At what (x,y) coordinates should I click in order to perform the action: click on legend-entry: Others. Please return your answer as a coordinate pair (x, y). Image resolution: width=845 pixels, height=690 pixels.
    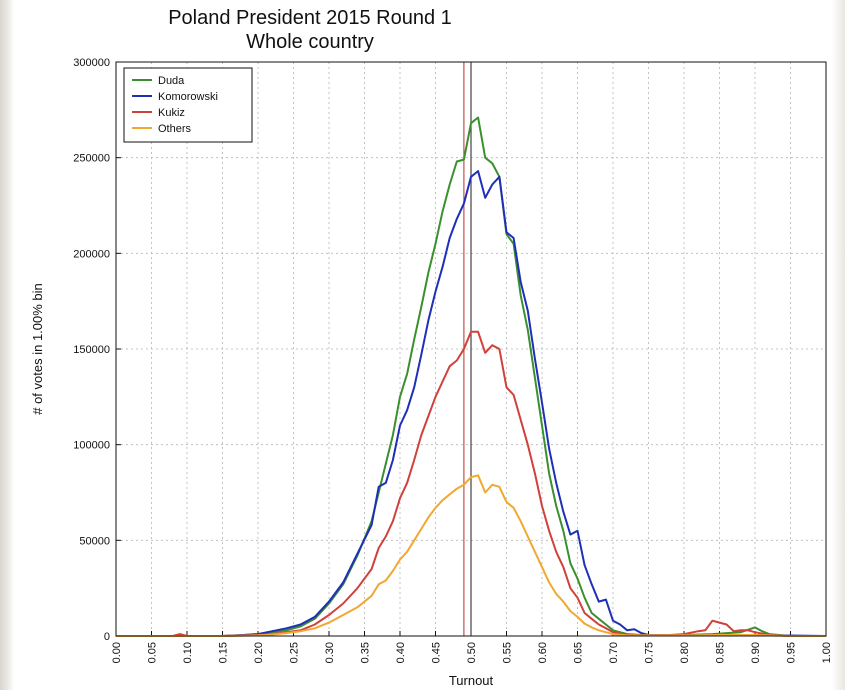
    Looking at the image, I should click on (175, 129).